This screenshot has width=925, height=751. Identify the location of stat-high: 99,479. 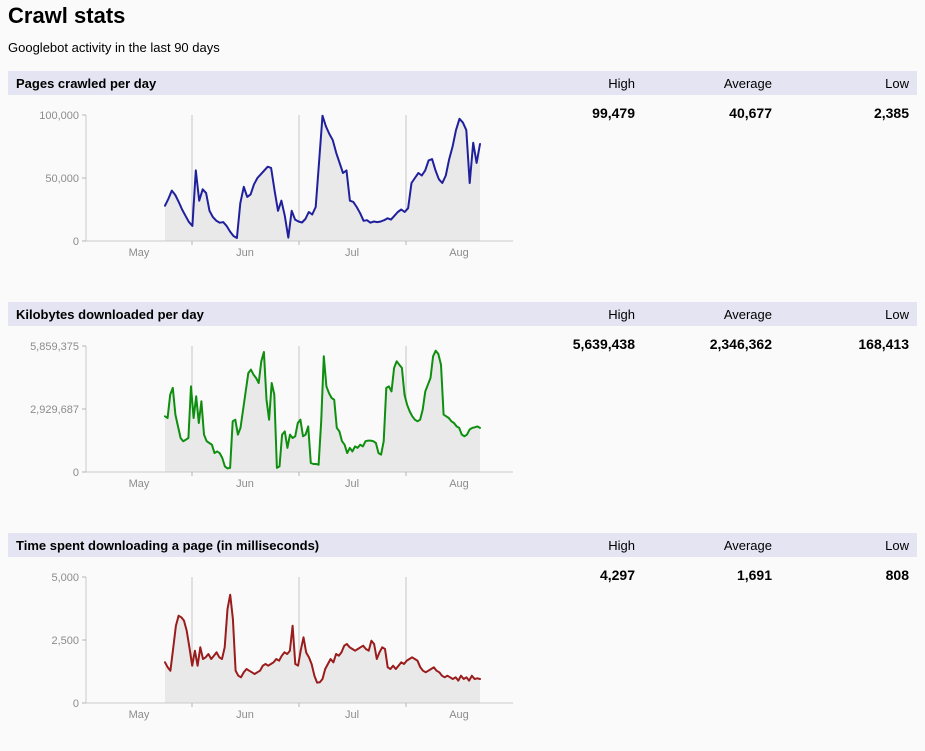
(613, 113).